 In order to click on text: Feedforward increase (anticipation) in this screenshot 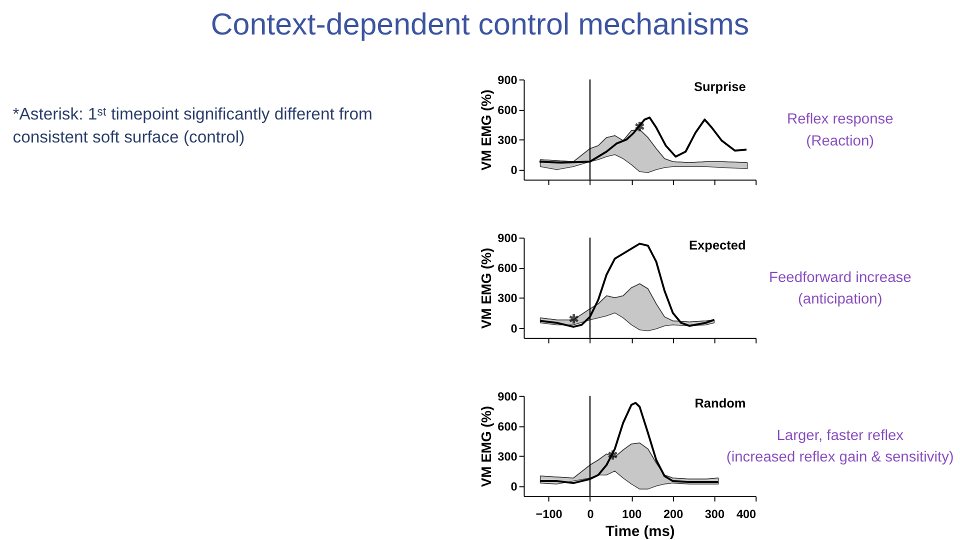, I will do `click(840, 289)`.